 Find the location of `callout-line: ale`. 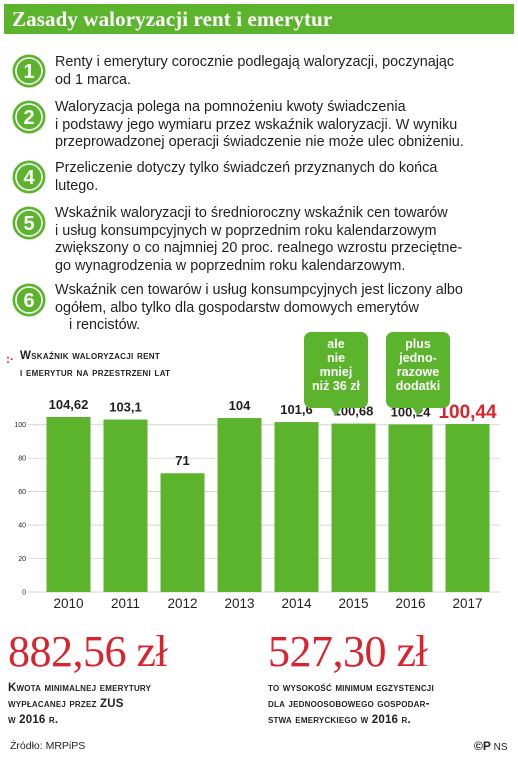

callout-line: ale is located at coordinates (336, 344).